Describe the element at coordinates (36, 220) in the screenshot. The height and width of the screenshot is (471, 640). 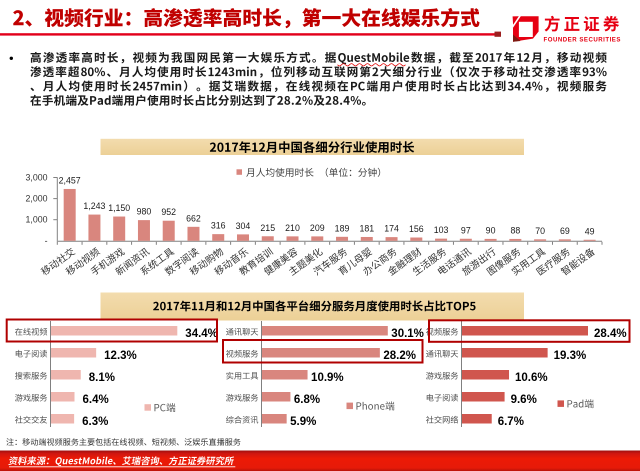
I see `svg-text: 1,000` at that location.